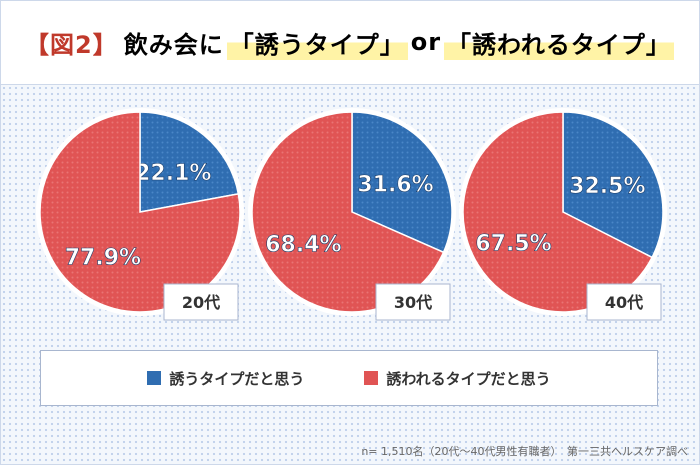 The width and height of the screenshot is (700, 465). Describe the element at coordinates (468, 378) in the screenshot. I see `legend-label-invited: 誘われるタイプだと思う` at that location.